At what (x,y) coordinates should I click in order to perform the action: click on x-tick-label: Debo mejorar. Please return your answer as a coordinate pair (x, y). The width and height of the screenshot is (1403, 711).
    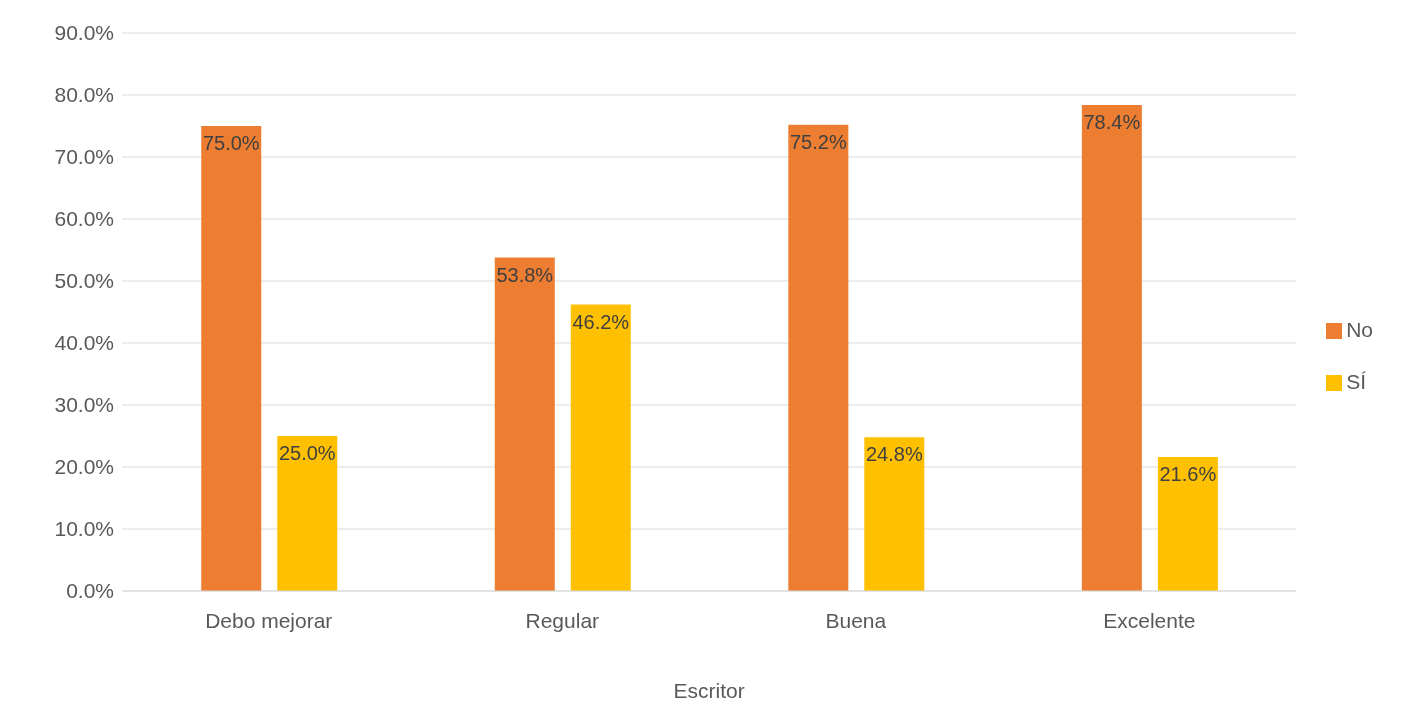
    Looking at the image, I should click on (269, 620).